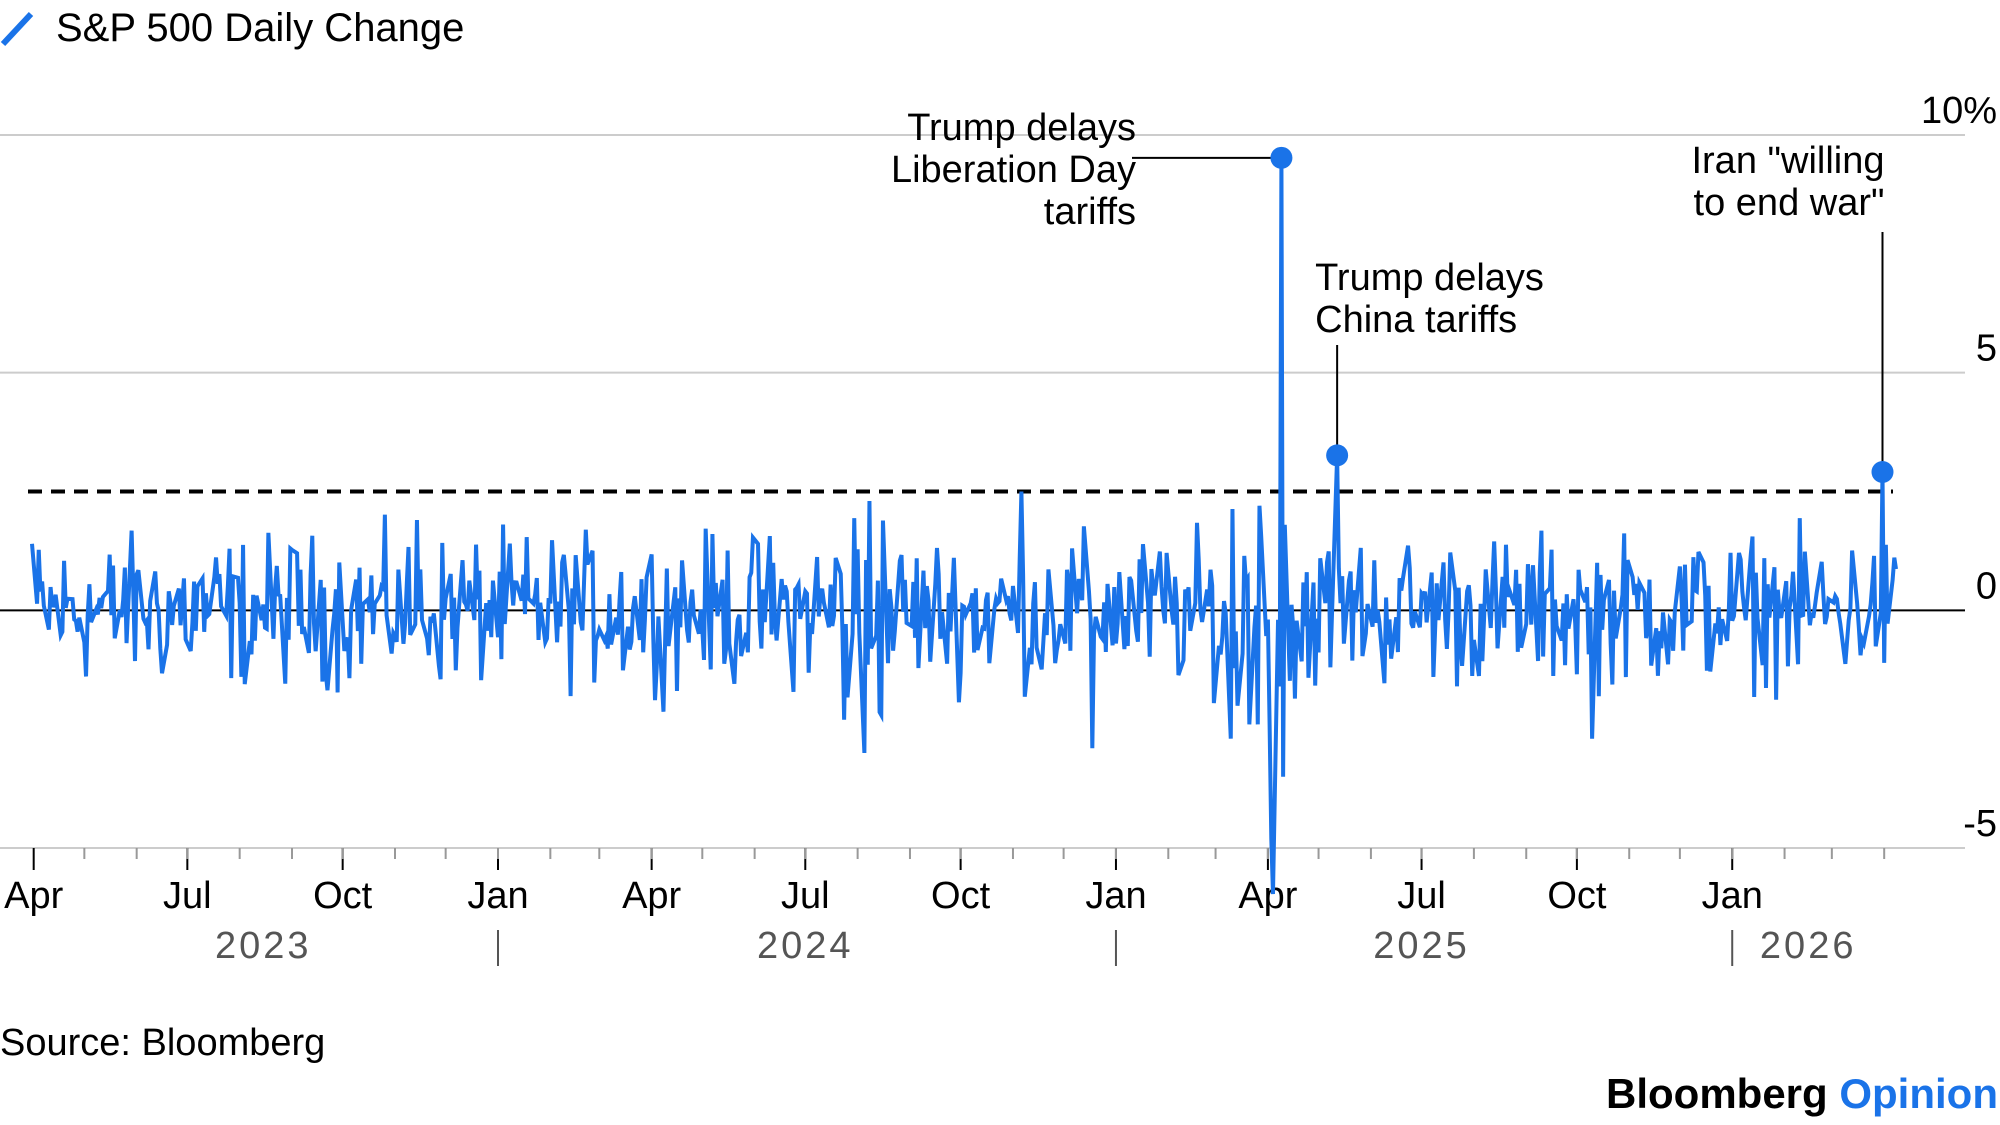  Describe the element at coordinates (1013, 170) in the screenshot. I see `annotation-text: Liberation Day` at that location.